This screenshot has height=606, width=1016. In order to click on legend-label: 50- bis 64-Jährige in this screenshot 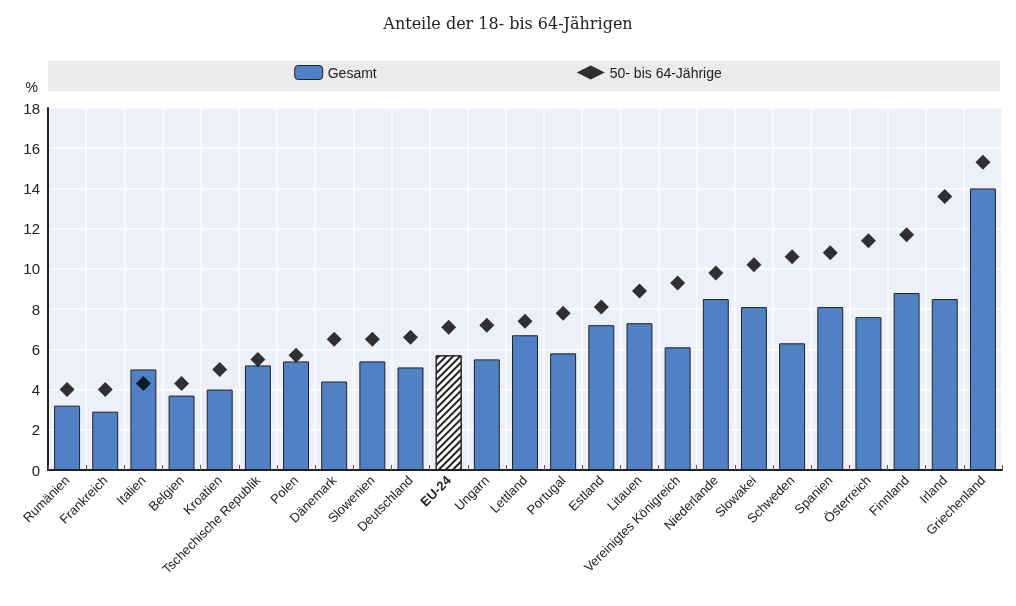, I will do `click(665, 72)`.